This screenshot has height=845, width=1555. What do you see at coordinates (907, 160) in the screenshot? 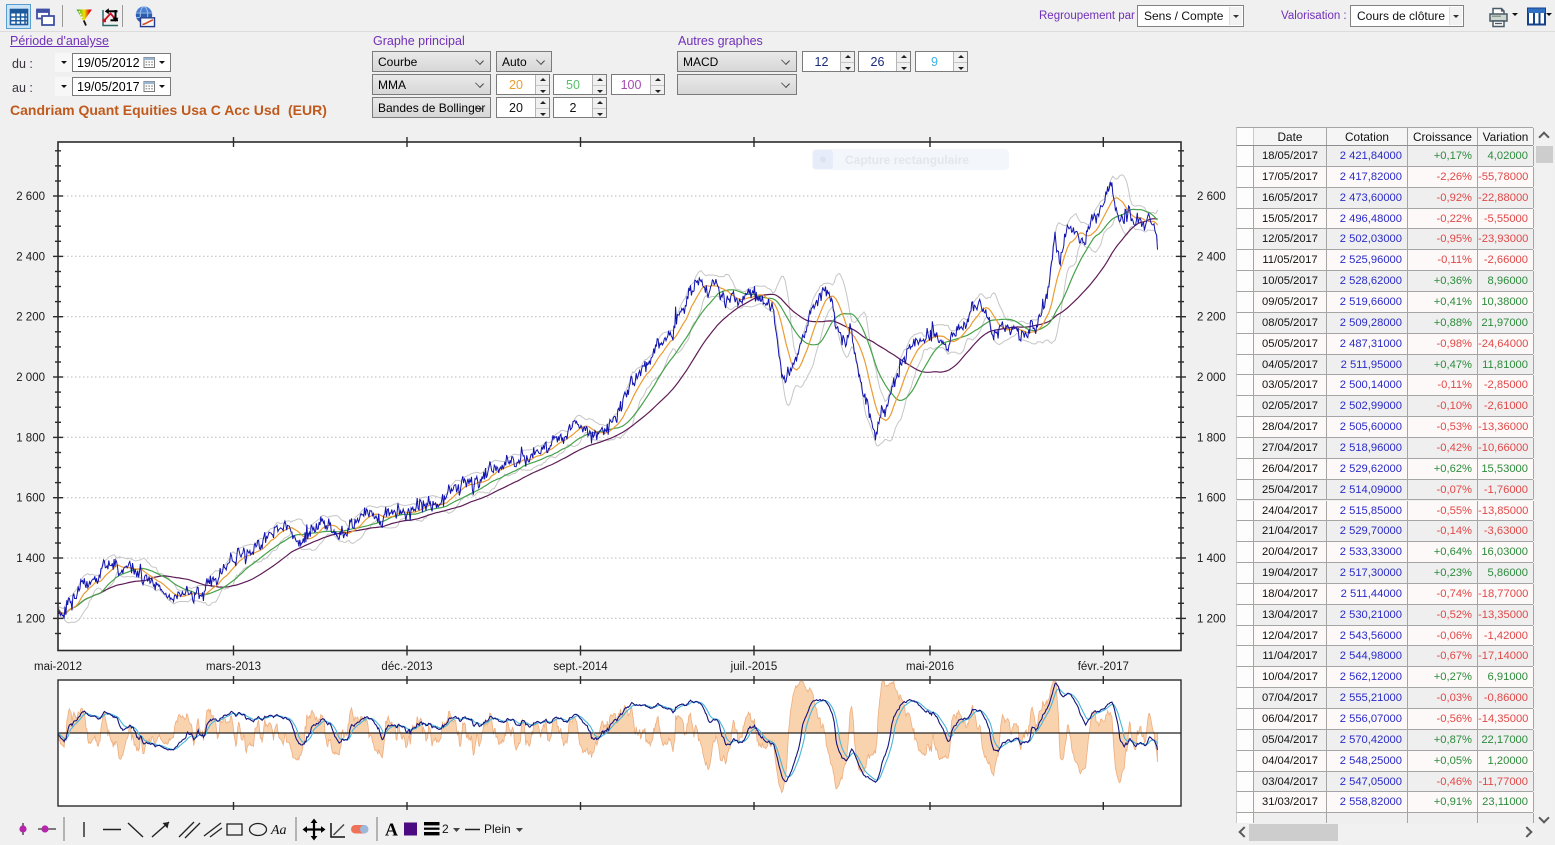
I see `svg-text: Capture rectangulaire` at bounding box center [907, 160].